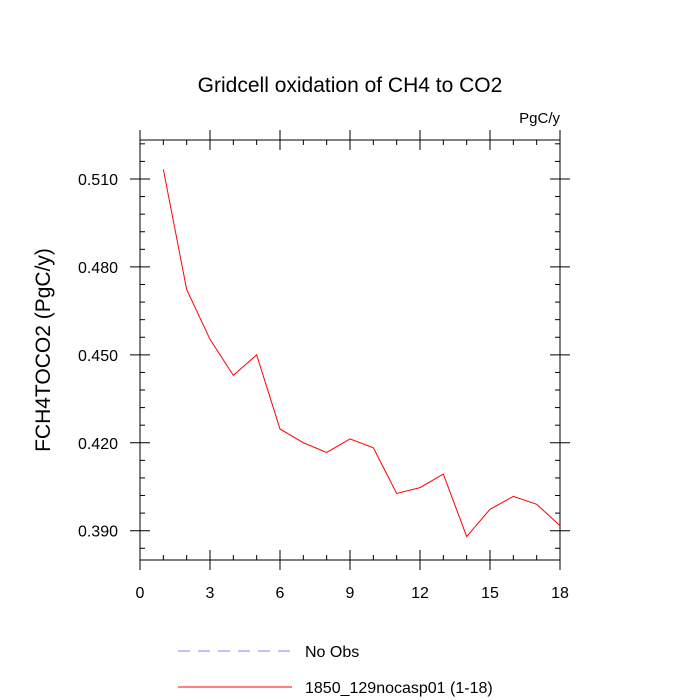 The width and height of the screenshot is (700, 700). Describe the element at coordinates (350, 85) in the screenshot. I see `chart-title: Gridcell oxidation of CH4 to CO2` at that location.